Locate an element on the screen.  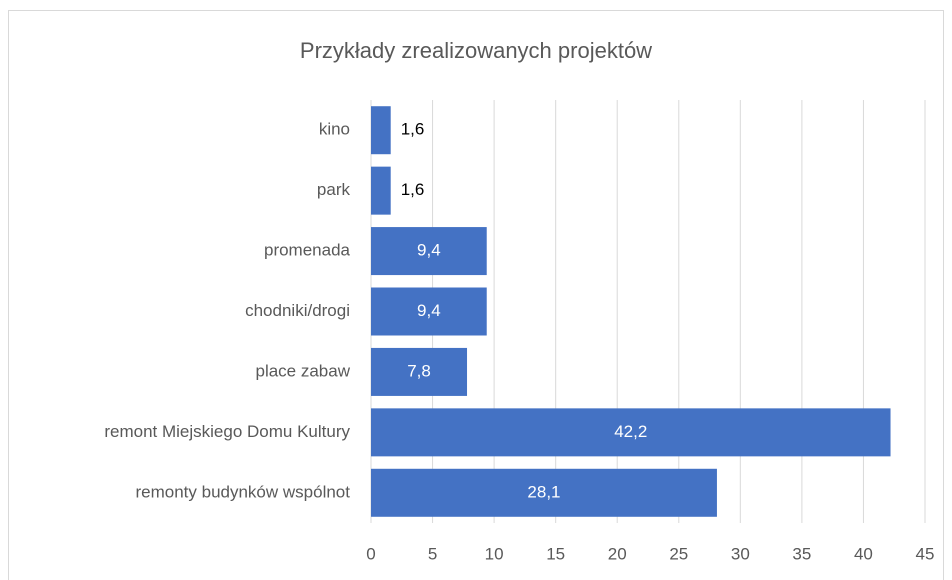
x-tick-label: 35 is located at coordinates (801, 553).